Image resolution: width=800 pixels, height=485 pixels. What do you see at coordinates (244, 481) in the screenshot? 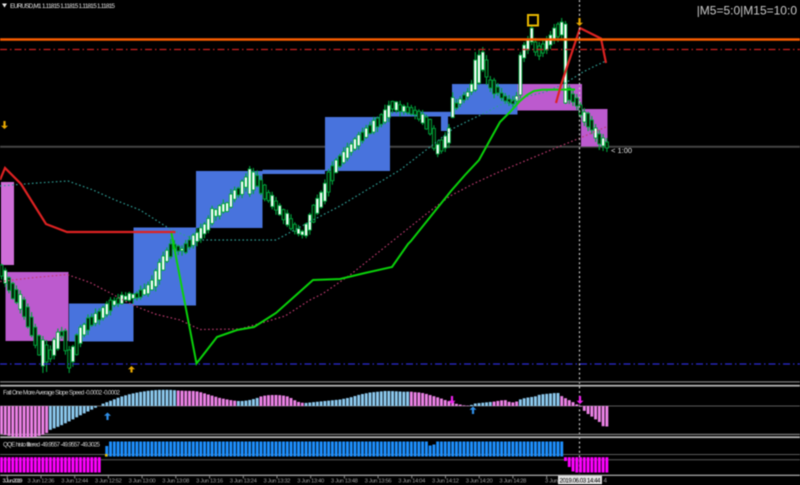
I see `svg-text: 3 Jun 13:24` at bounding box center [244, 481].